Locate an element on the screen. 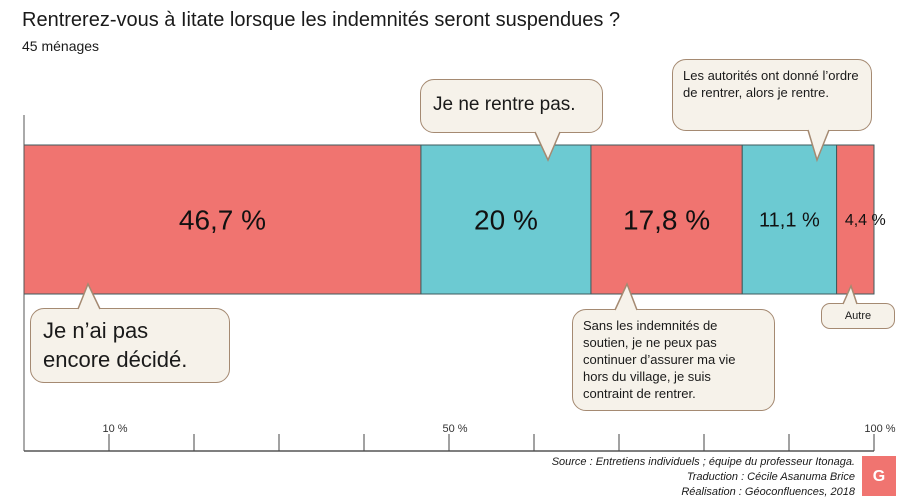 The image size is (900, 500). x-tick-label: 50 % is located at coordinates (454, 429).